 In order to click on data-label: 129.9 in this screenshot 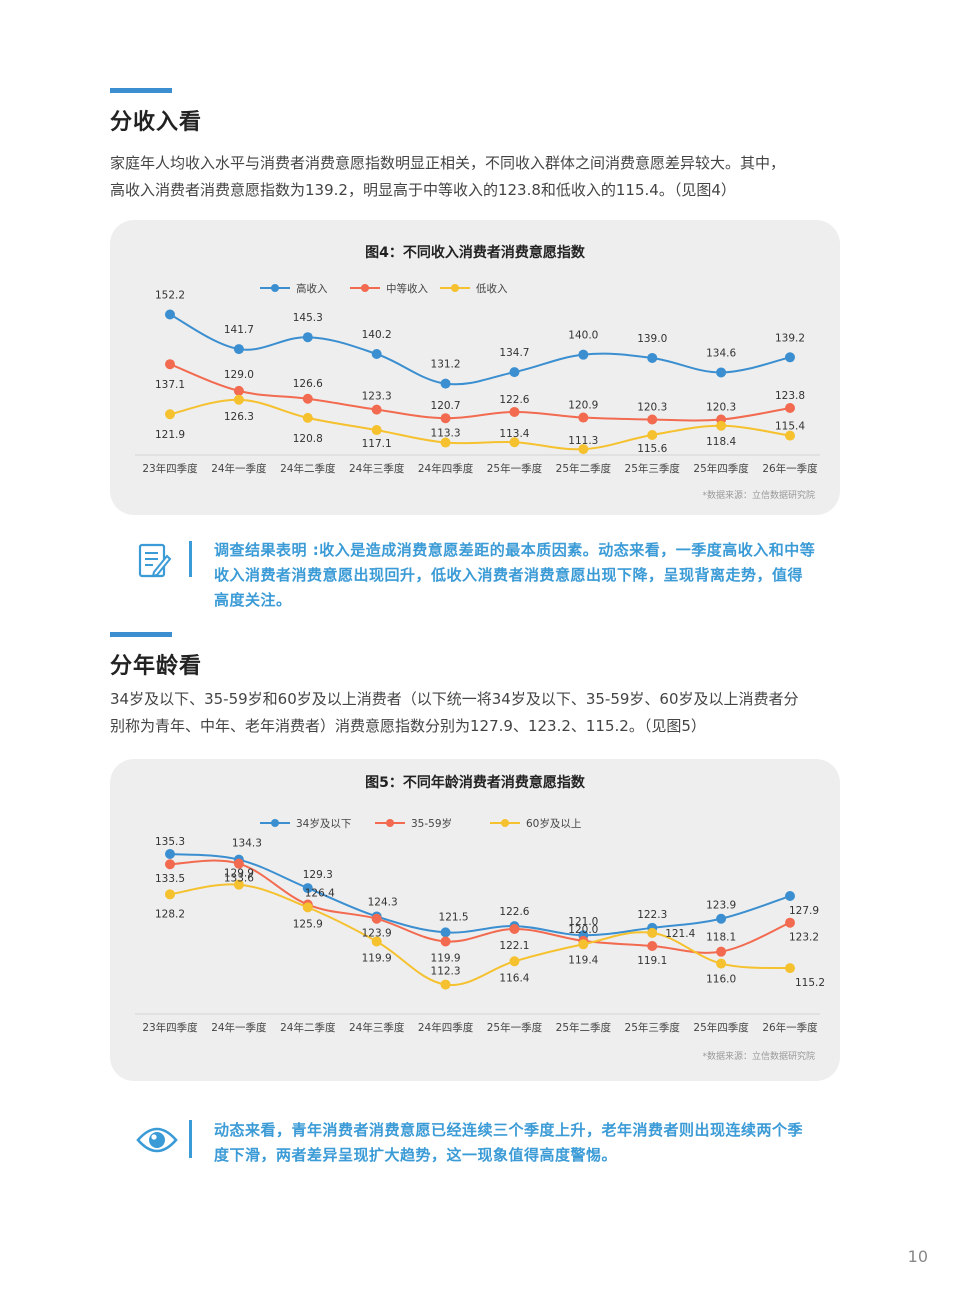, I will do `click(239, 874)`.